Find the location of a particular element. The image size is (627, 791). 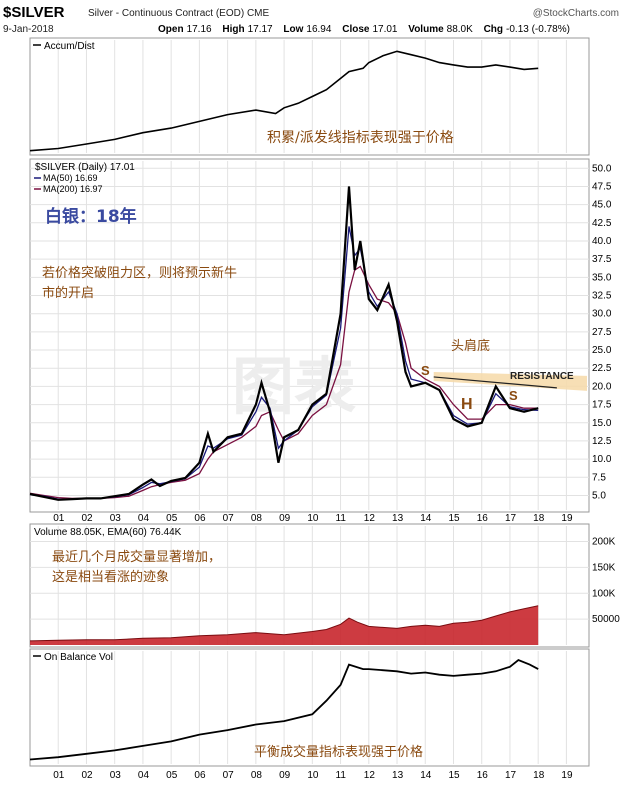

obv-x-tick-11: 12 is located at coordinates (370, 775).